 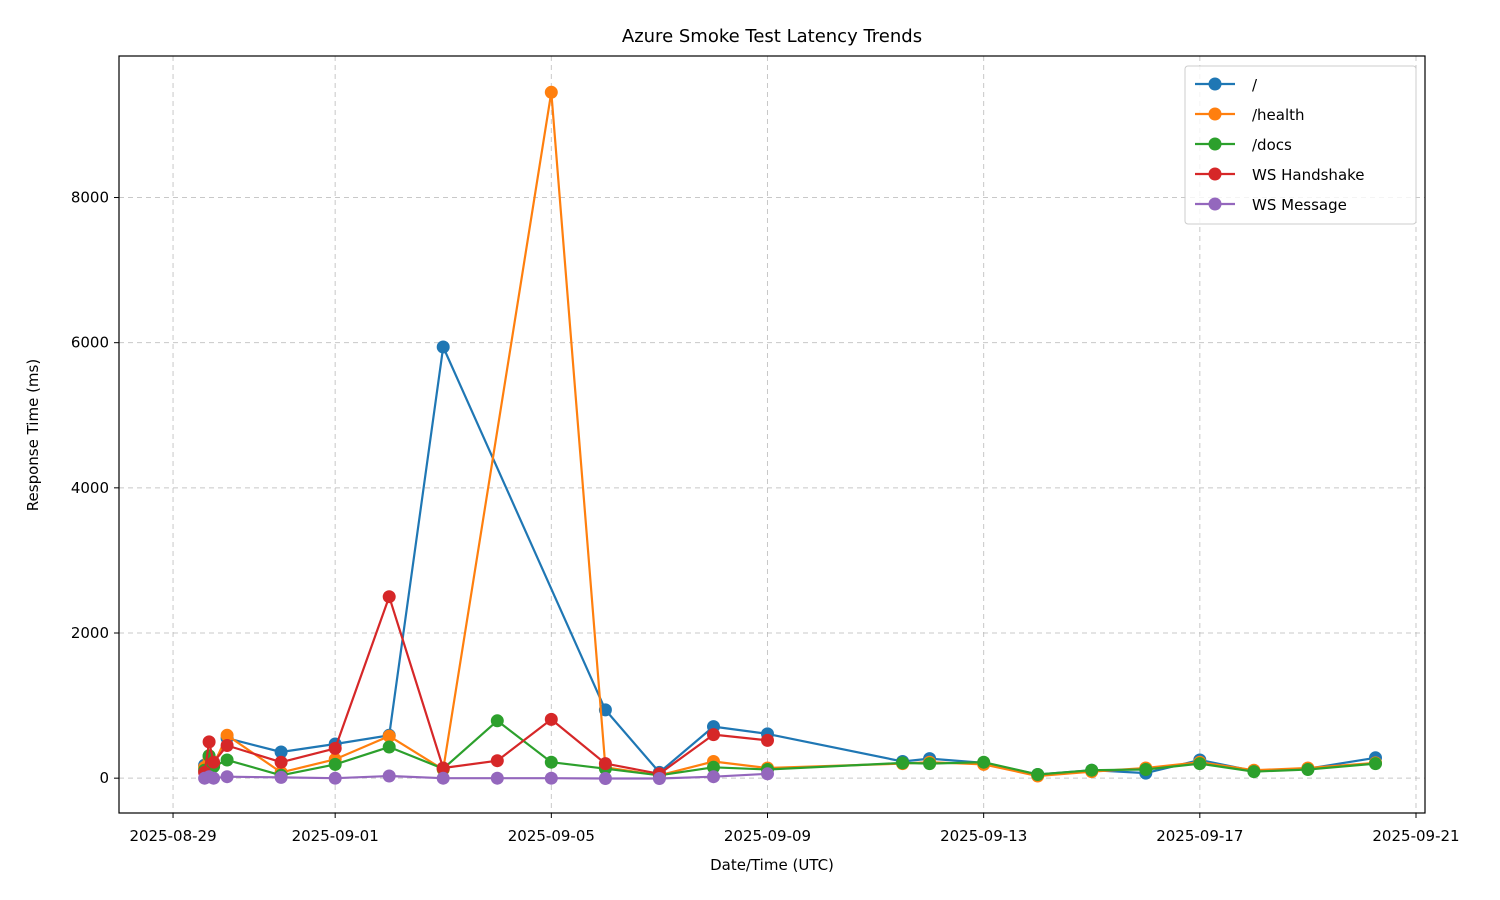 I want to click on y-tick-label: 0, so click(x=104, y=778).